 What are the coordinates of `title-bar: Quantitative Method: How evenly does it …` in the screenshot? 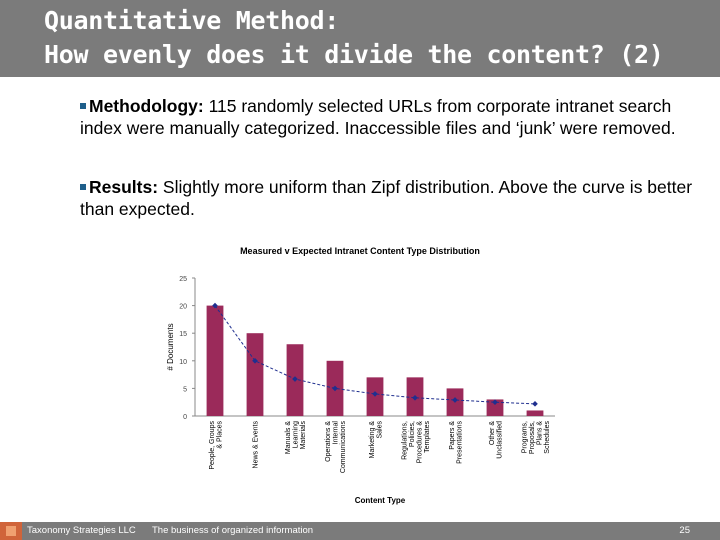 It's located at (360, 38).